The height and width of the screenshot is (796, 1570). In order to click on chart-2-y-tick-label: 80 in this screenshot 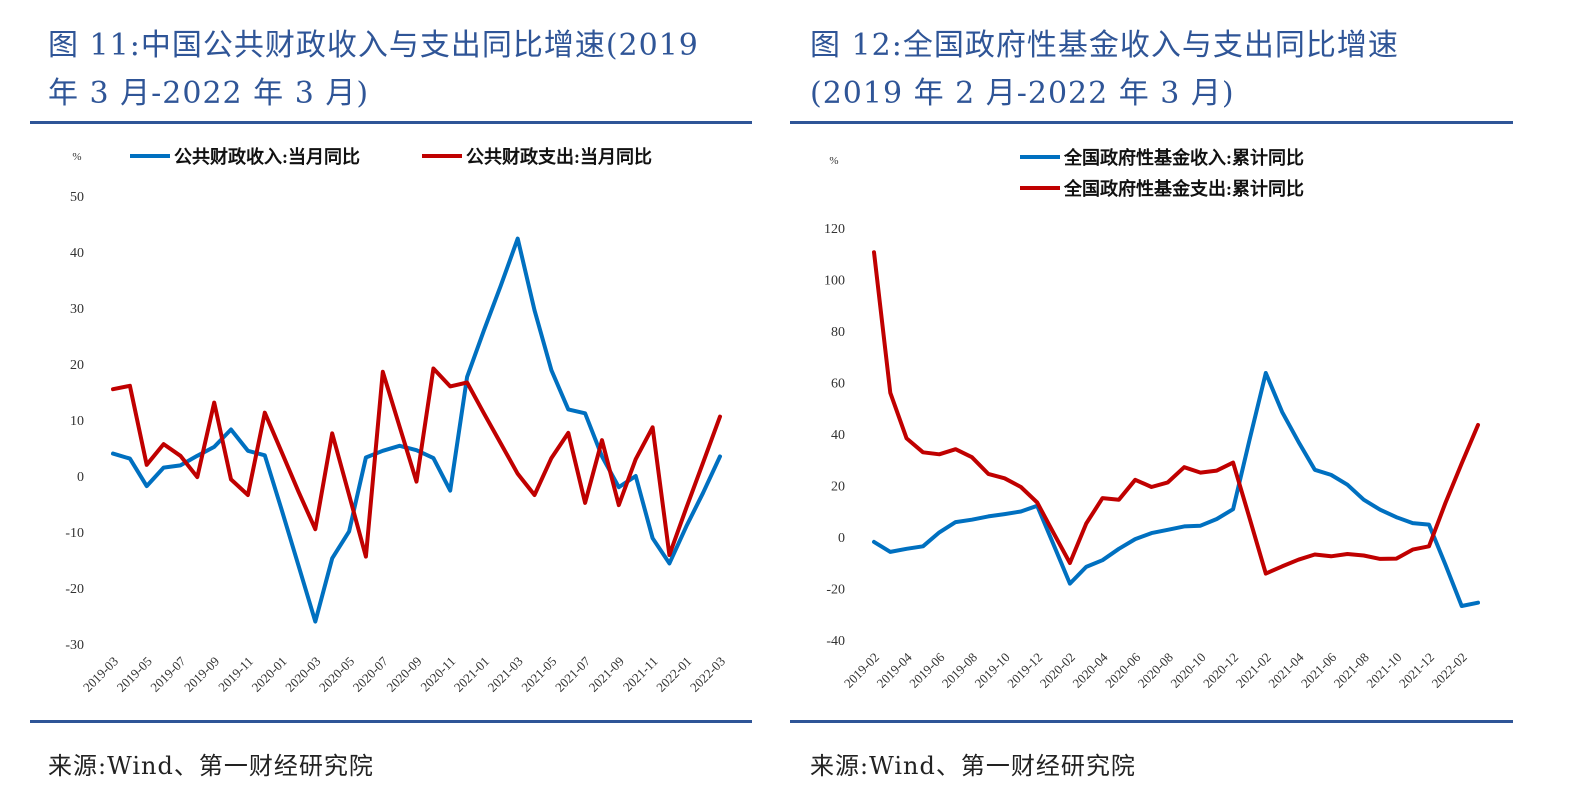, I will do `click(838, 332)`.